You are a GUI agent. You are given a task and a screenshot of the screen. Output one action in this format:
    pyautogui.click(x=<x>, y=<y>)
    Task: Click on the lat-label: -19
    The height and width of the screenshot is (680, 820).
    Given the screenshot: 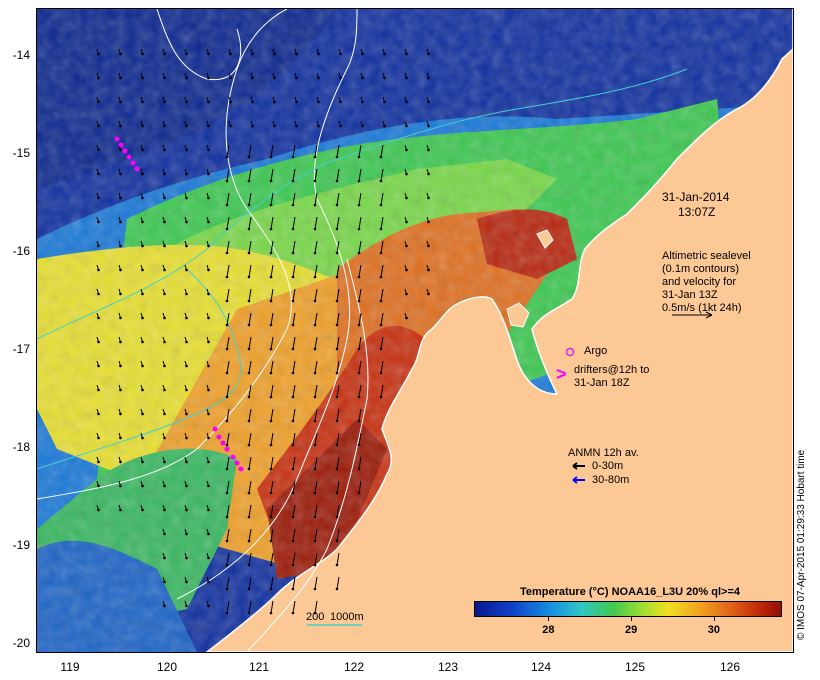 What is the action you would take?
    pyautogui.click(x=21, y=545)
    